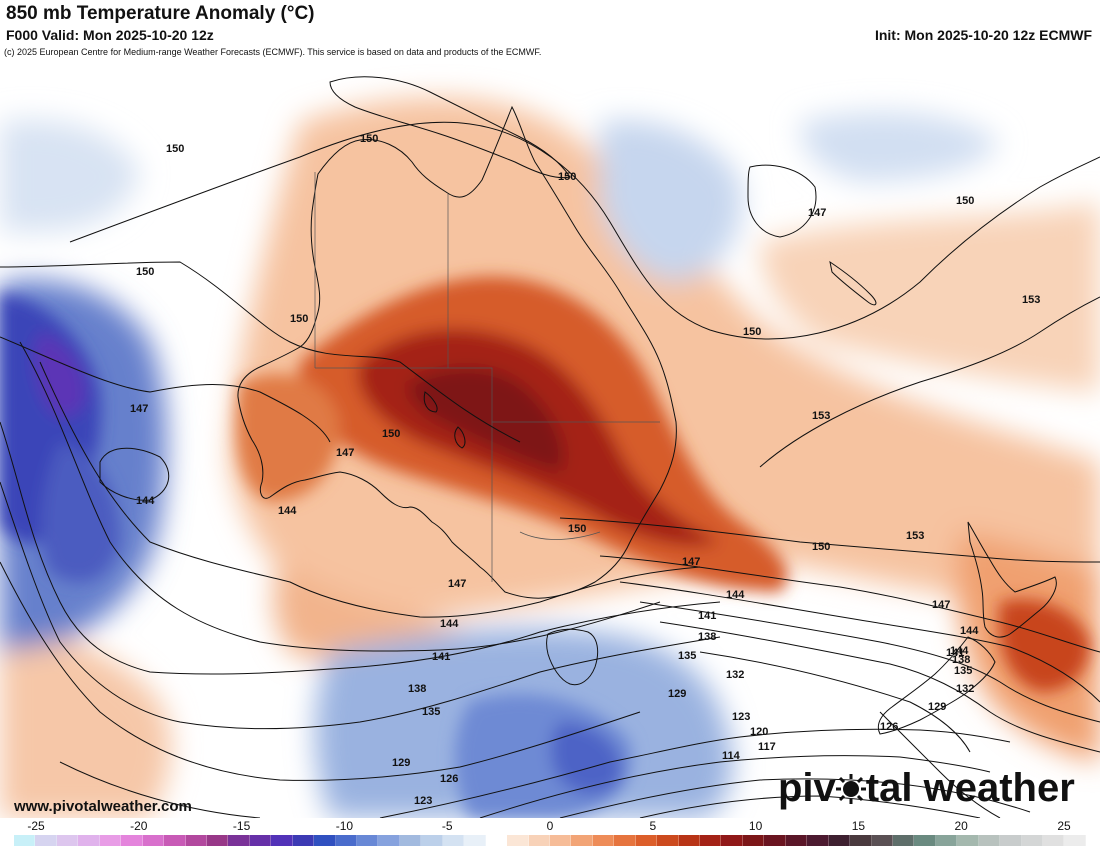 The image size is (1100, 850). I want to click on brand-logo: piv tal weather, so click(926, 790).